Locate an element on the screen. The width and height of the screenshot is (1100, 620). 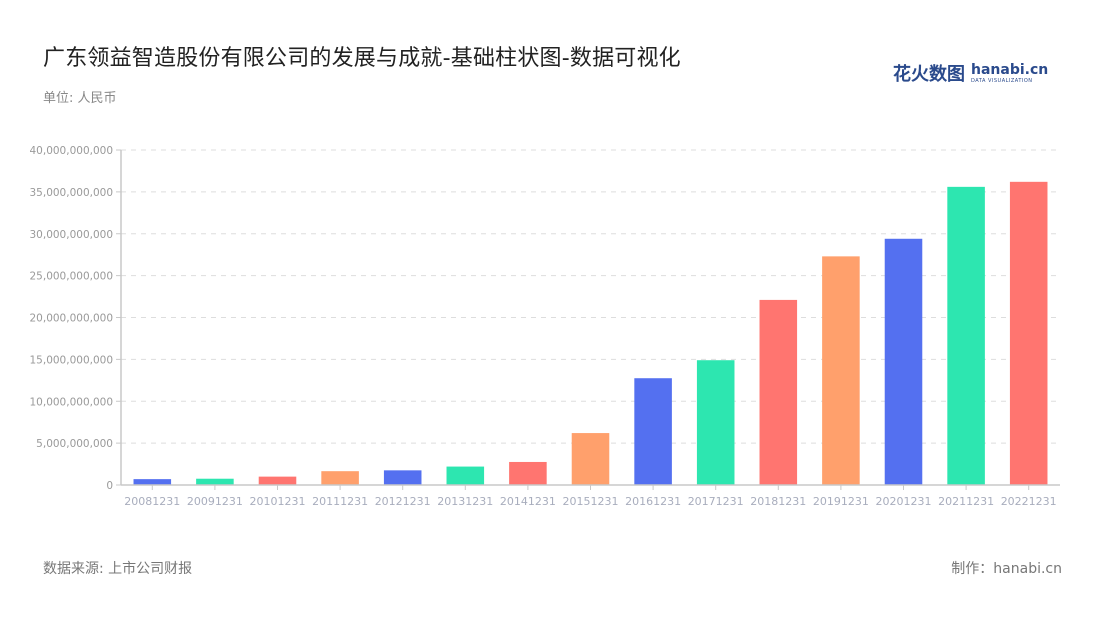
brand-logo: 花火数图 hanabi.cn DATA VISUALIZATION is located at coordinates (970, 73).